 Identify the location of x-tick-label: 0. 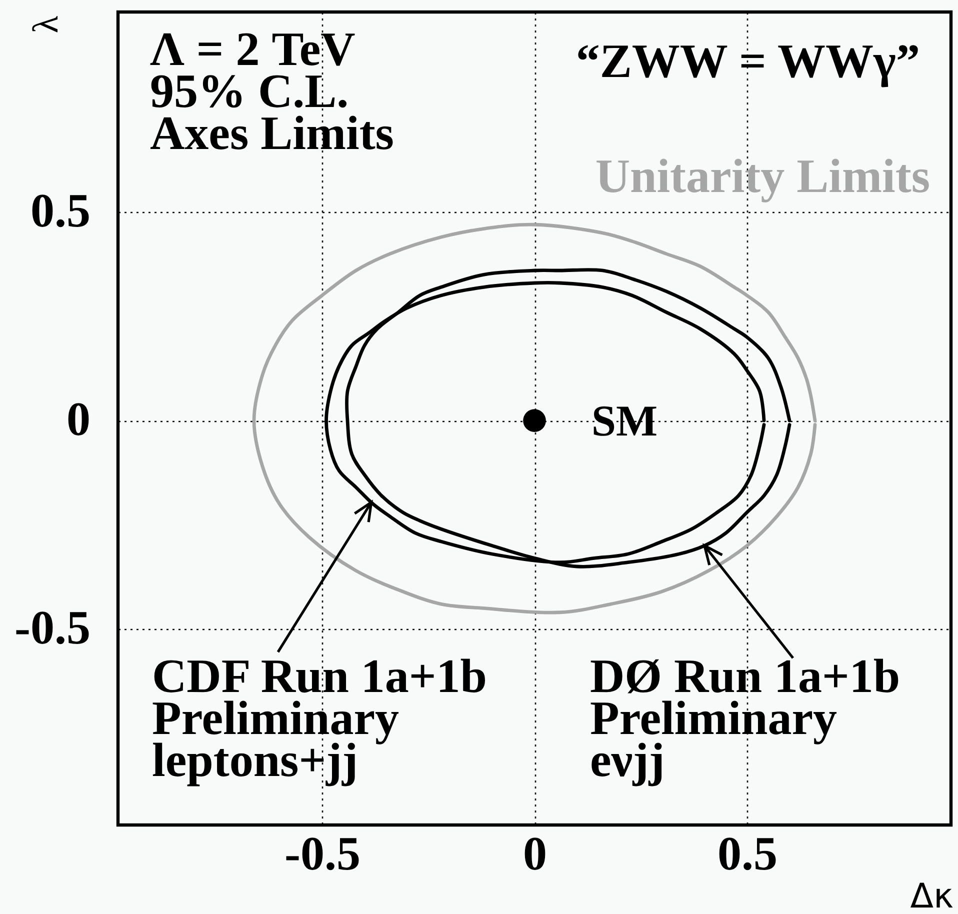
(535, 854).